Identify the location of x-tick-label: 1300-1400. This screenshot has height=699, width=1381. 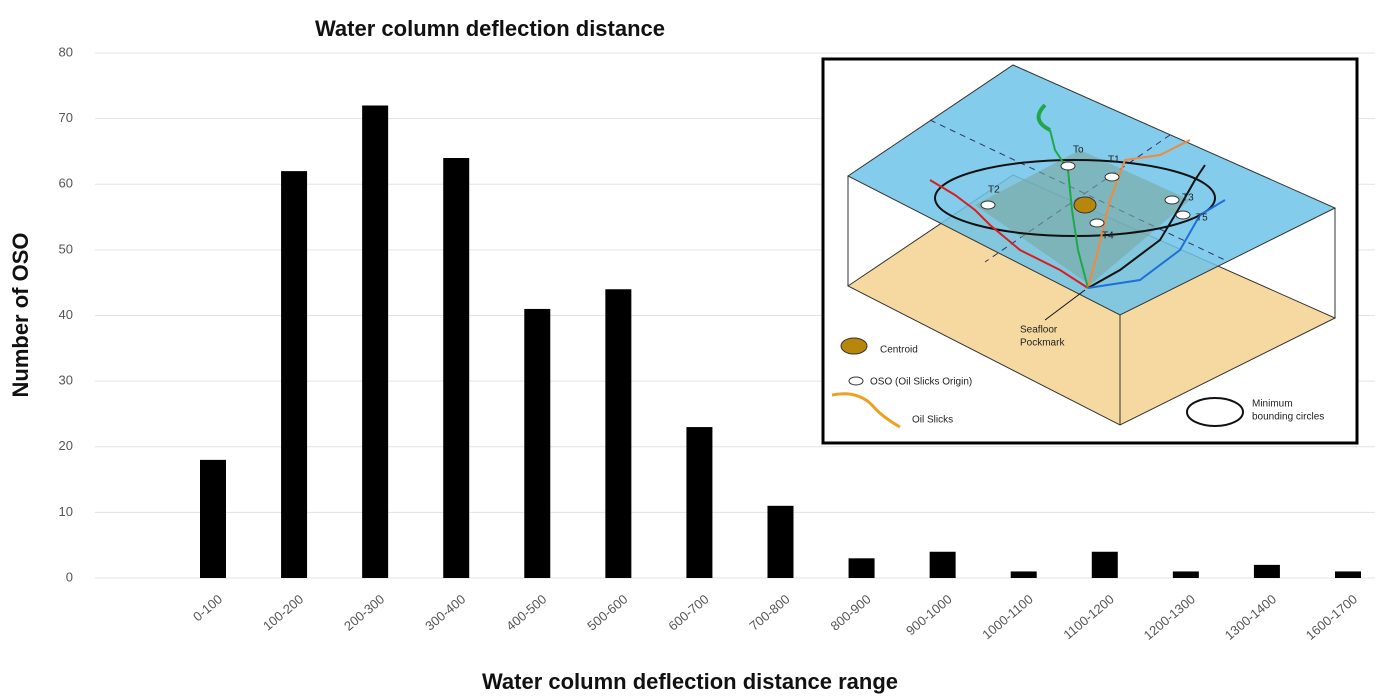
(1250, 616).